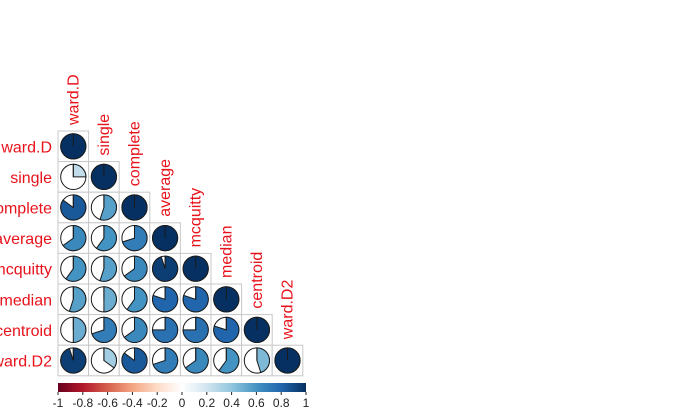  I want to click on row-label-single: single, so click(31, 178).